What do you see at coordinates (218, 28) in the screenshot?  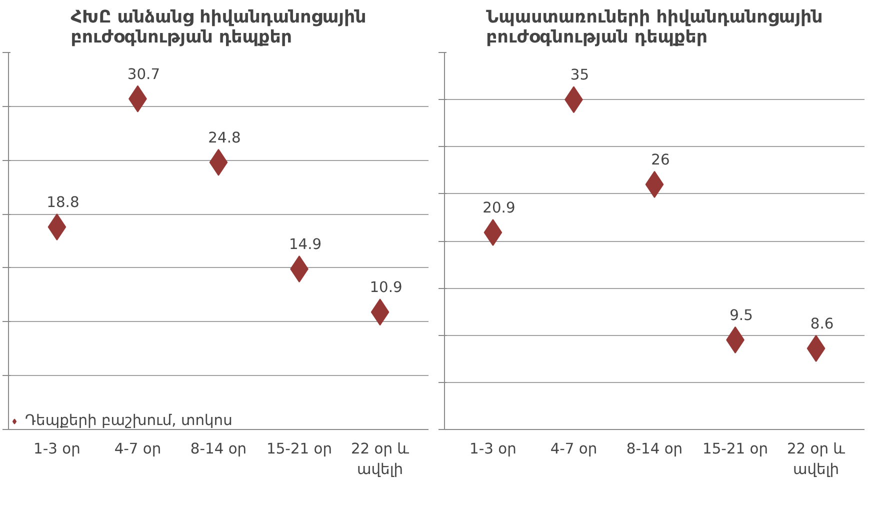 I see `chart-title: ՀԽԸ անձանց հիվանդանոցային բուժօգնության դեպքեր` at bounding box center [218, 28].